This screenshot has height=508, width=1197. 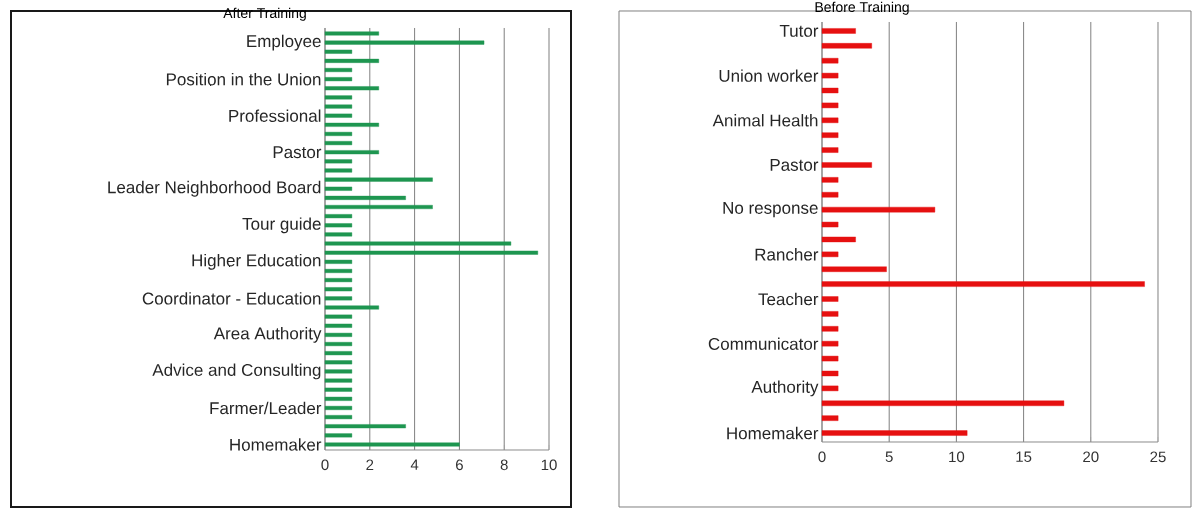 I want to click on y-tick-label: Higher Education, so click(x=256, y=261).